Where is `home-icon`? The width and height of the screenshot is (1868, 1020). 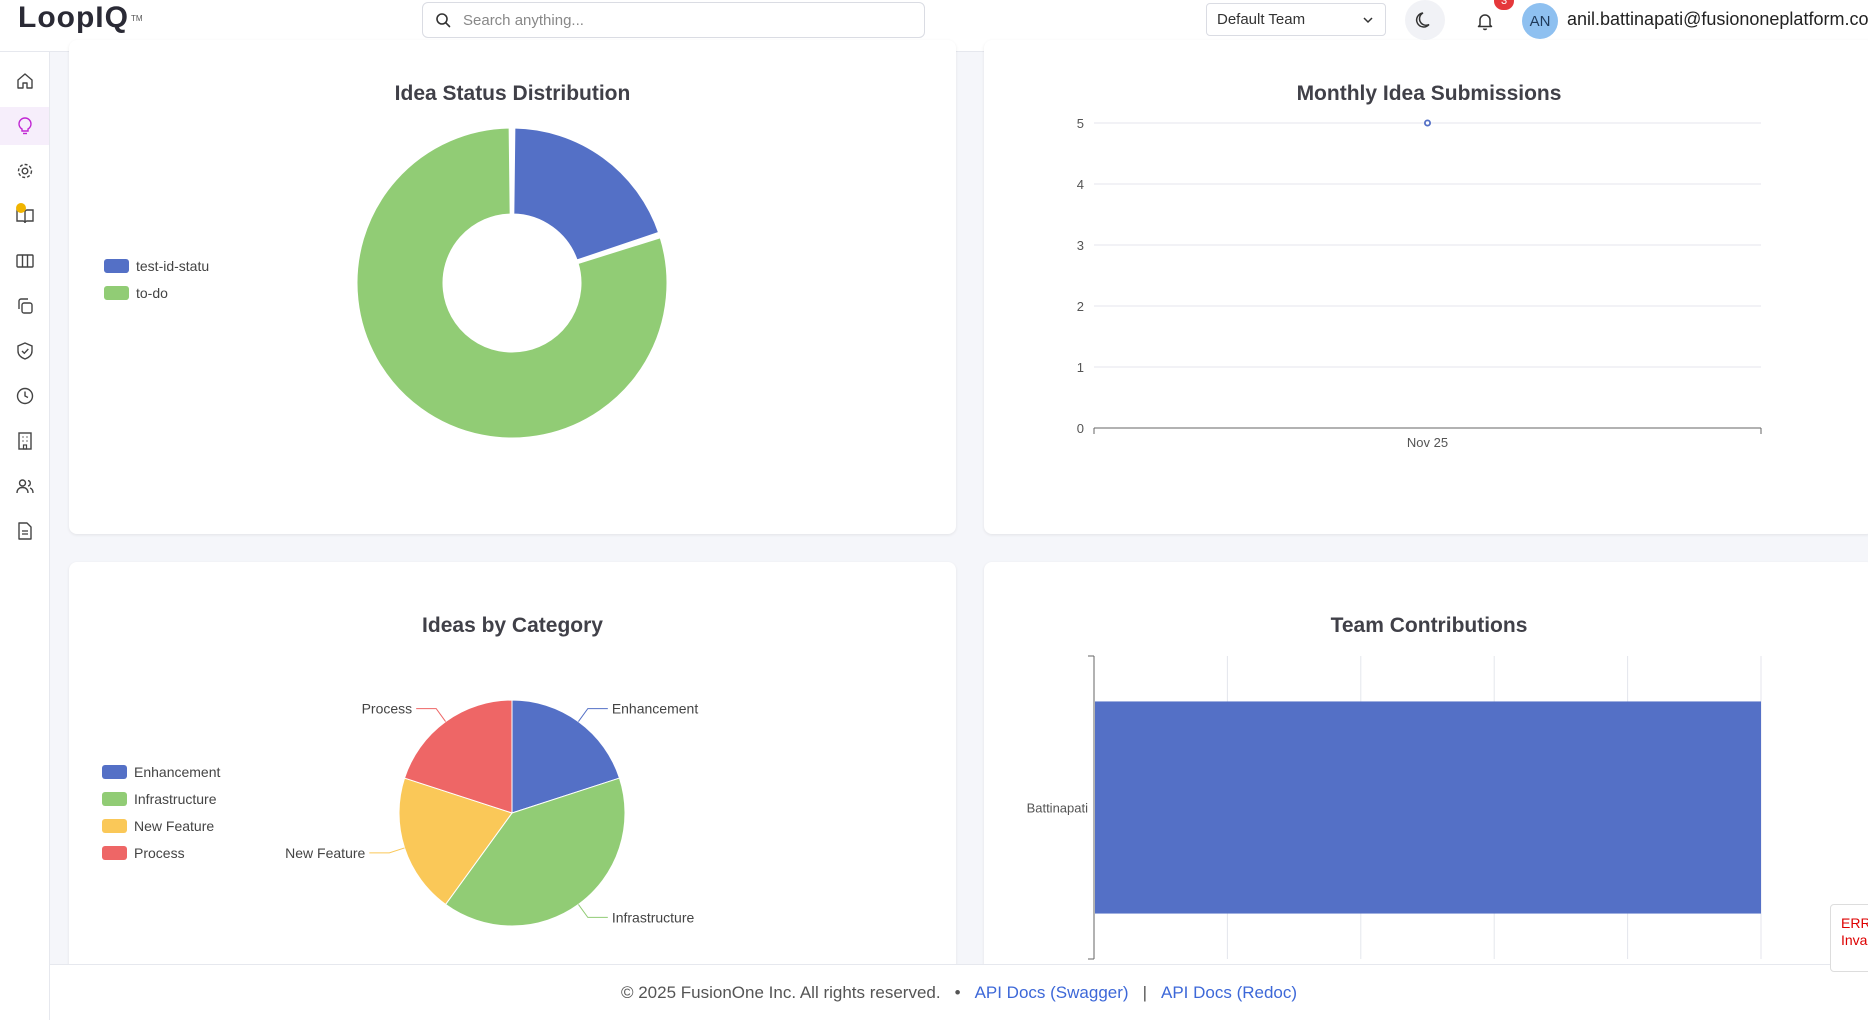
home-icon is located at coordinates (24, 81).